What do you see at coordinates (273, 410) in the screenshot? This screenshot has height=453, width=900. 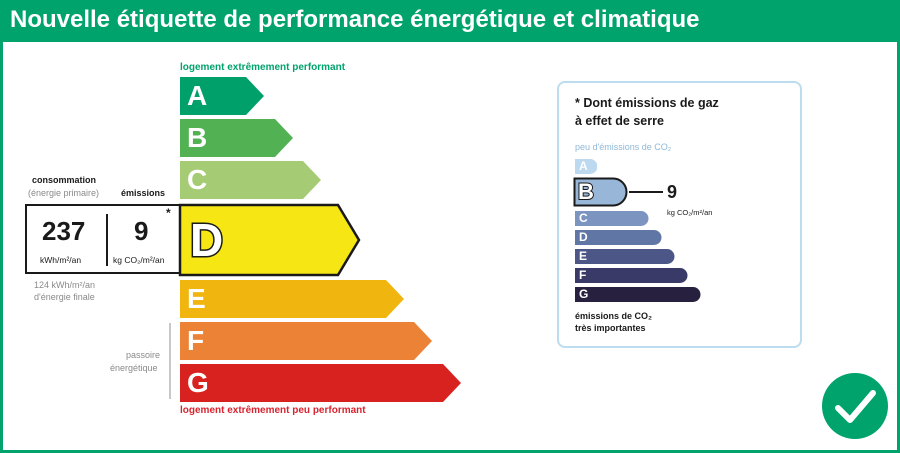 I see `energy-bottom-caption: logement extrêmement peu performant` at bounding box center [273, 410].